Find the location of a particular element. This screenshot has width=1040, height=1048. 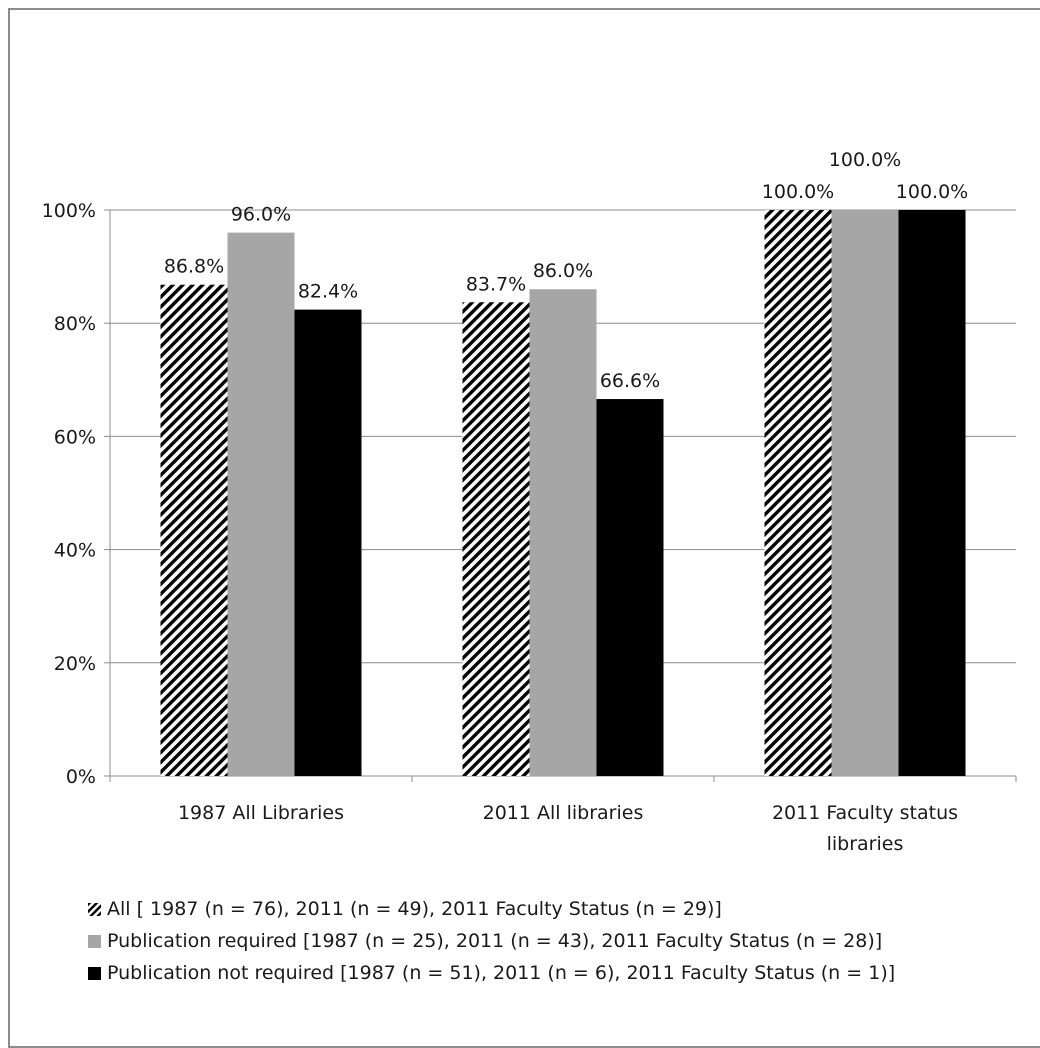

legend-swatch-all is located at coordinates (94, 909).